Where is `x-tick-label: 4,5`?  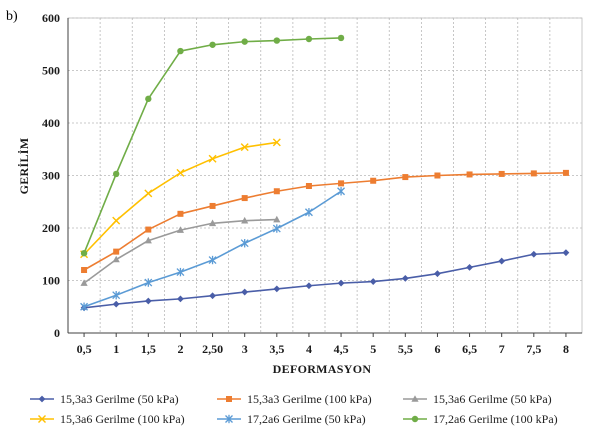
x-tick-label: 4,5 is located at coordinates (341, 349).